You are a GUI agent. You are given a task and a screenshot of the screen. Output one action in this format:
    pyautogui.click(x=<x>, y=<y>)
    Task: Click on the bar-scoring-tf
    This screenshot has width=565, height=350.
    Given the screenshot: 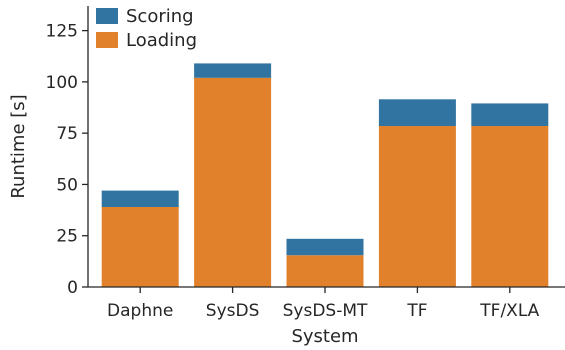 What is the action you would take?
    pyautogui.click(x=417, y=112)
    